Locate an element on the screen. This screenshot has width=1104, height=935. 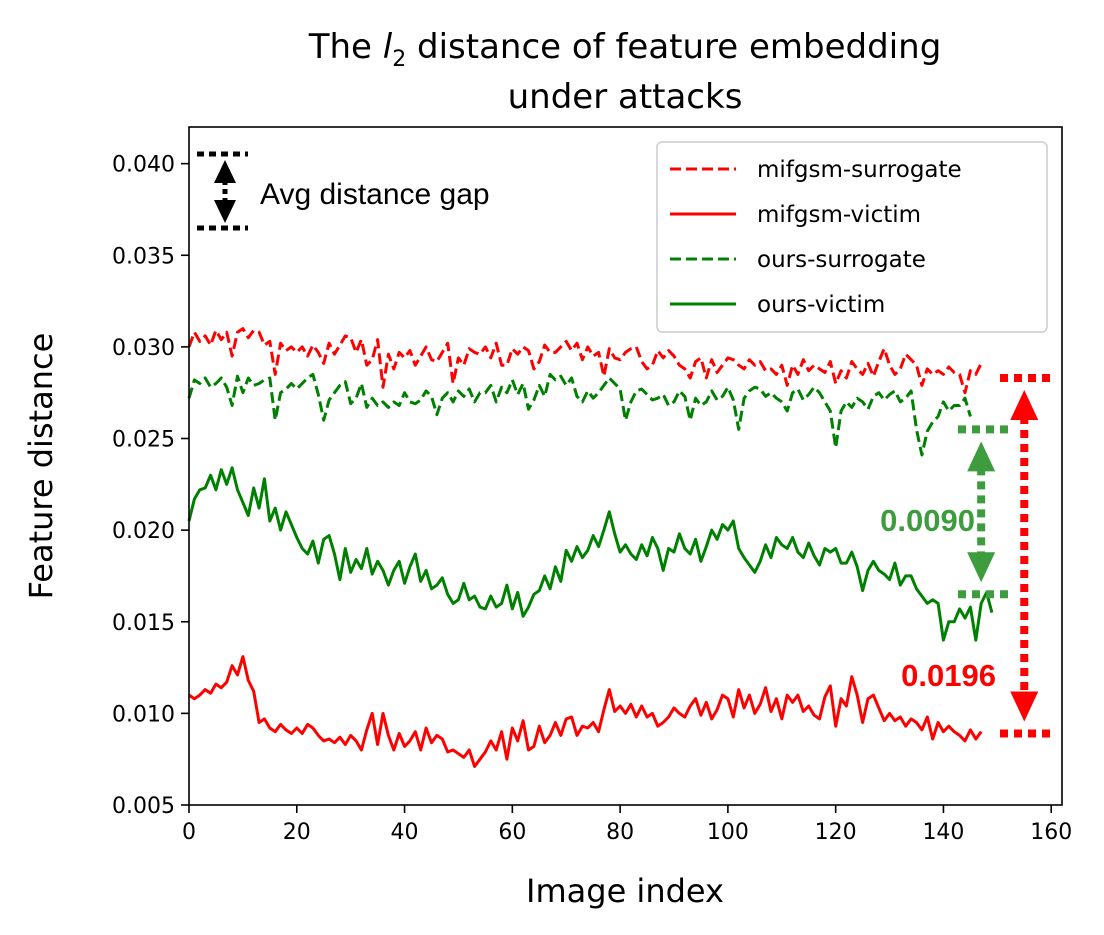
x-tick-label: 160 is located at coordinates (1051, 832).